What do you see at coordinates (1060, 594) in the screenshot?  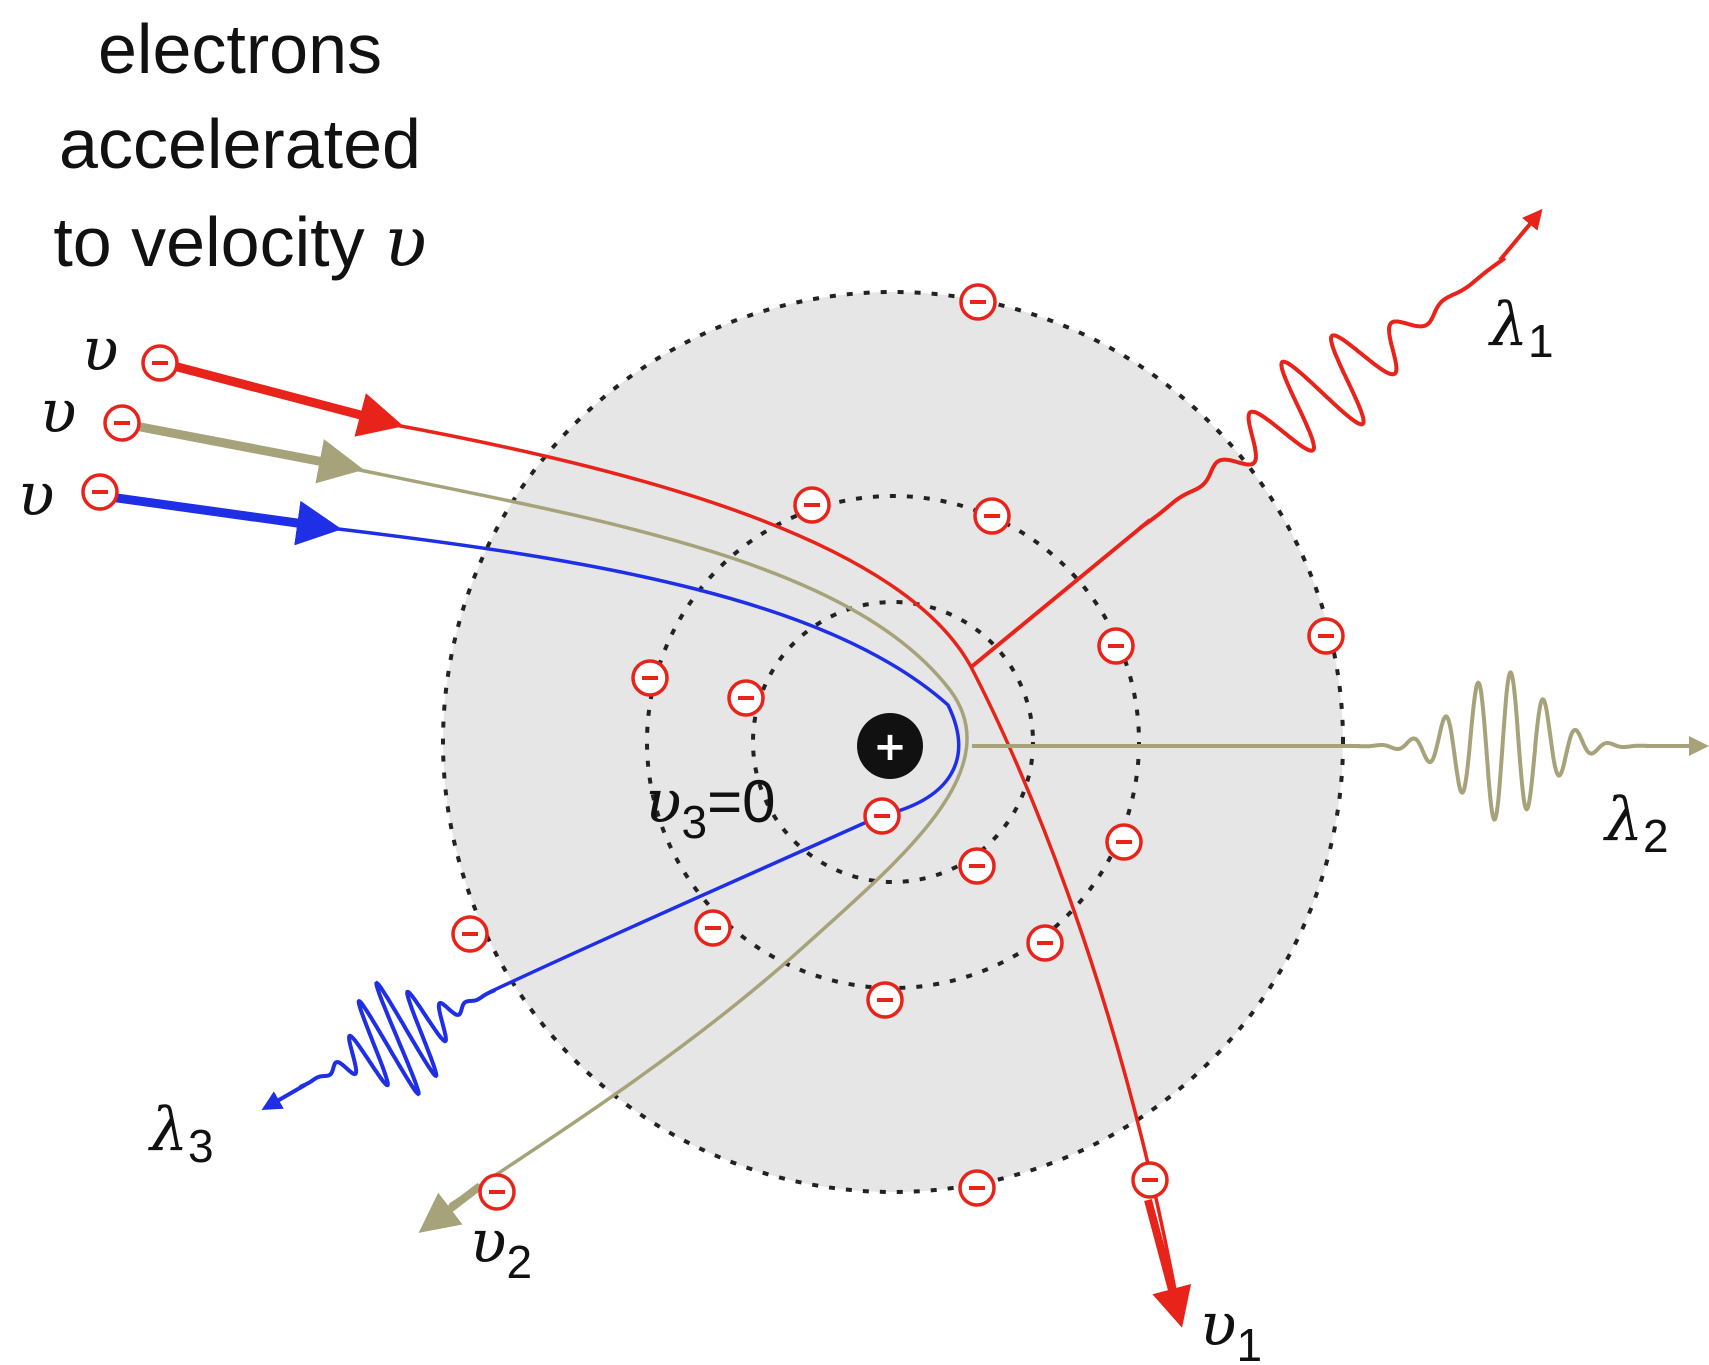 I see `red-photon-stem` at bounding box center [1060, 594].